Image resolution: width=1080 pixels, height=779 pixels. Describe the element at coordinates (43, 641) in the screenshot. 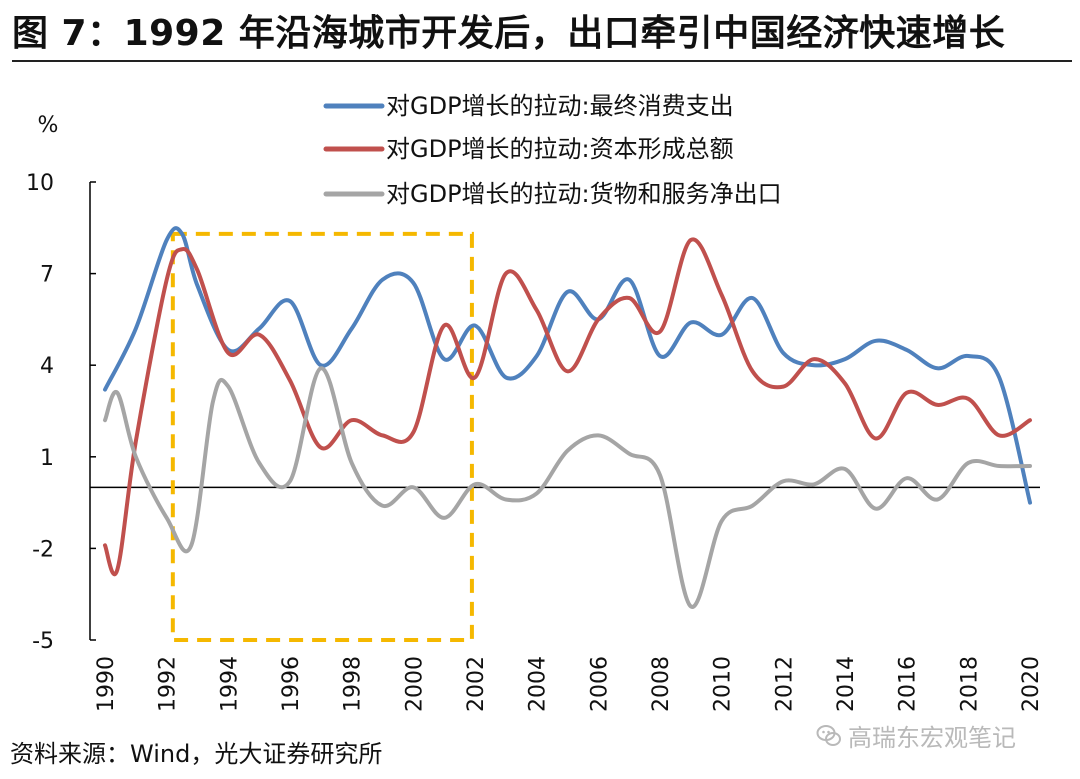

I see `y-tick-label: -5` at that location.